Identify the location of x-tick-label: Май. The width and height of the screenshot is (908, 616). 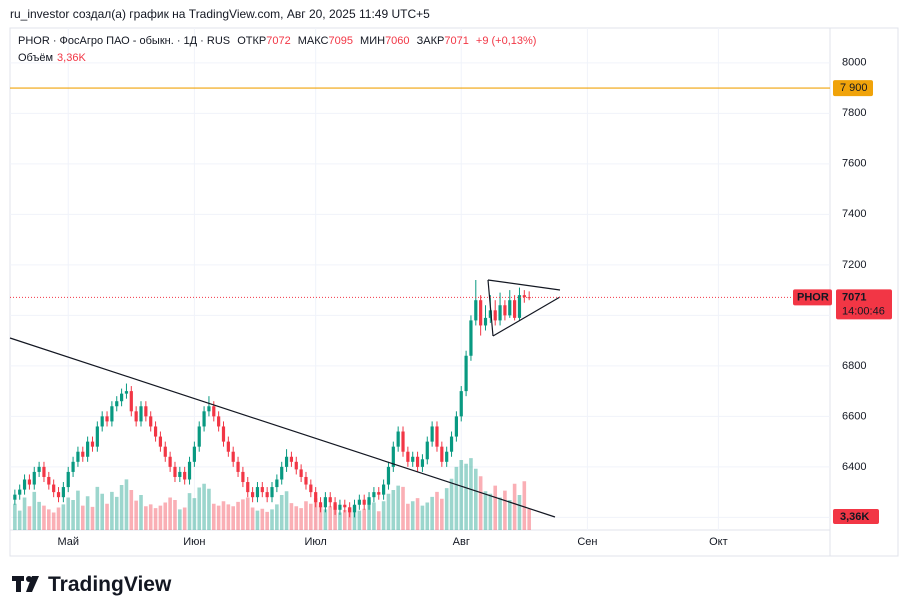
(68, 542).